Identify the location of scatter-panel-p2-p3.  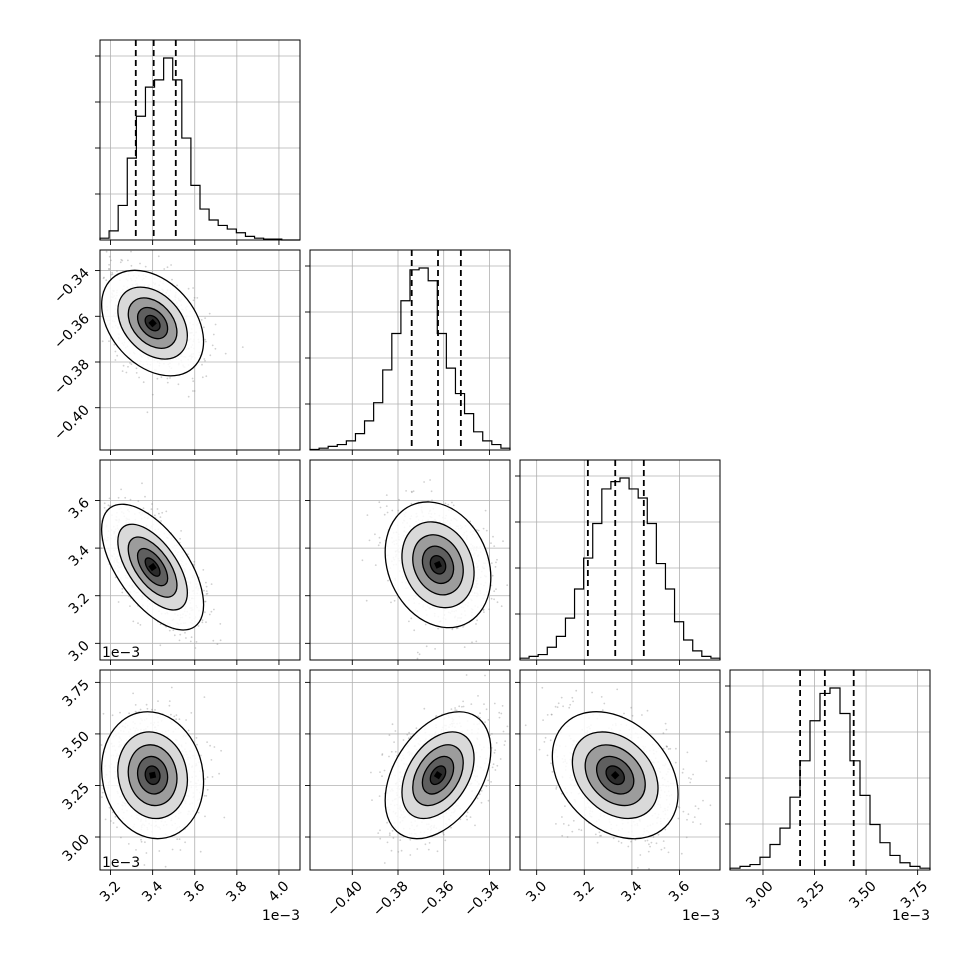
(408, 562).